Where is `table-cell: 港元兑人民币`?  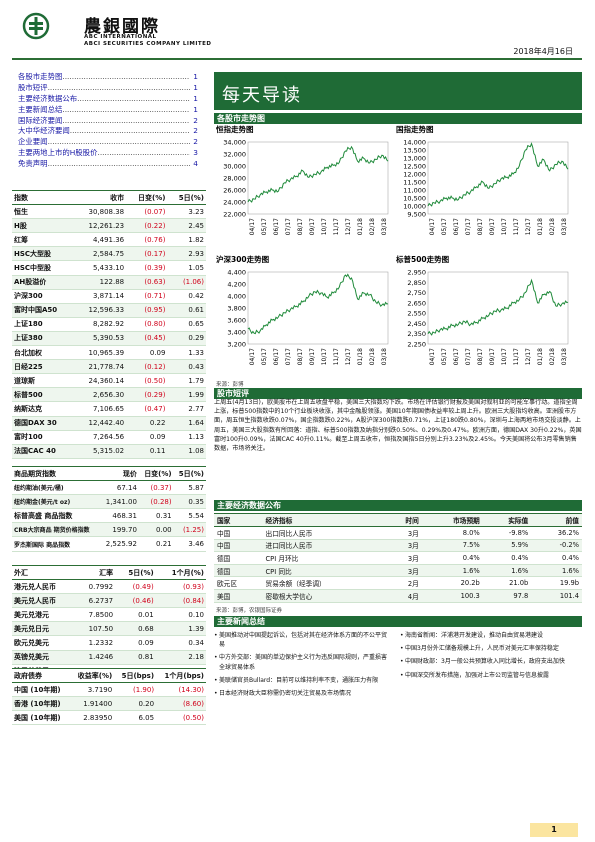 table-cell: 港元兑人民币 is located at coordinates (44, 587).